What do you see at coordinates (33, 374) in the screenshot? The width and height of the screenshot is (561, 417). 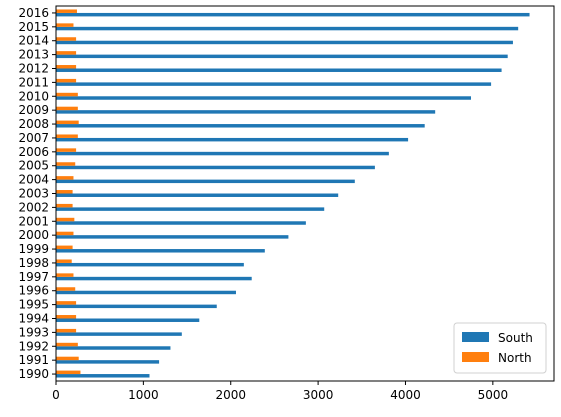 I see `y-tick-label-1990: 1990` at bounding box center [33, 374].